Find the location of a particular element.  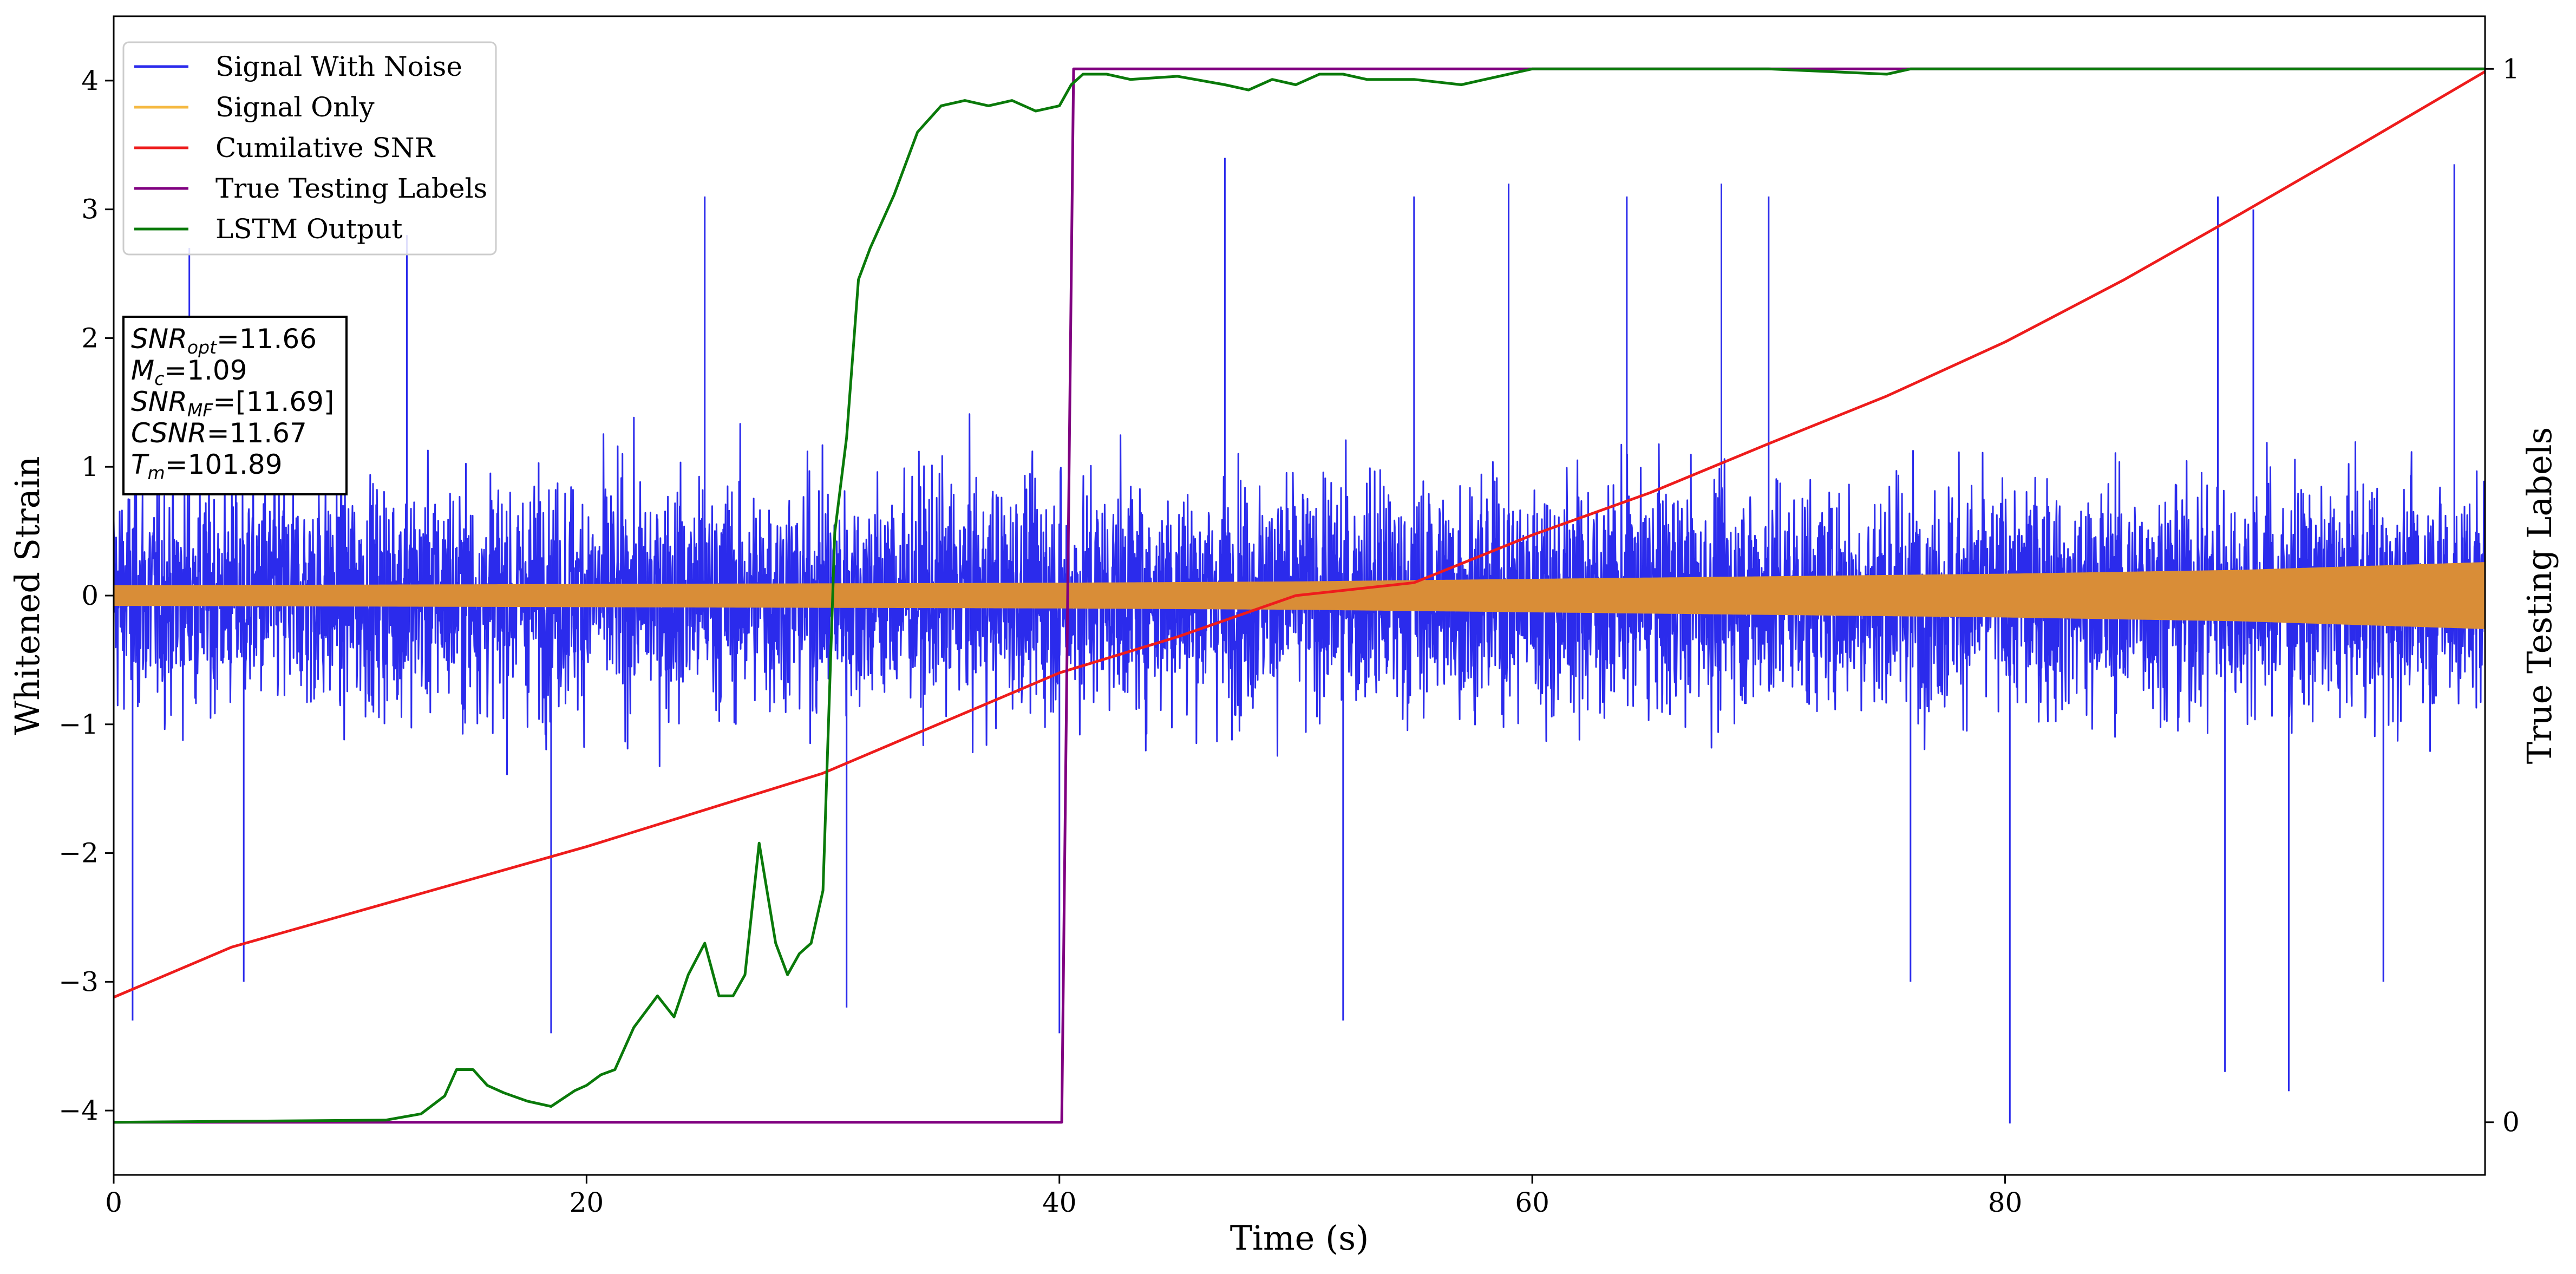

y-tick-label: 4 is located at coordinates (90, 80).